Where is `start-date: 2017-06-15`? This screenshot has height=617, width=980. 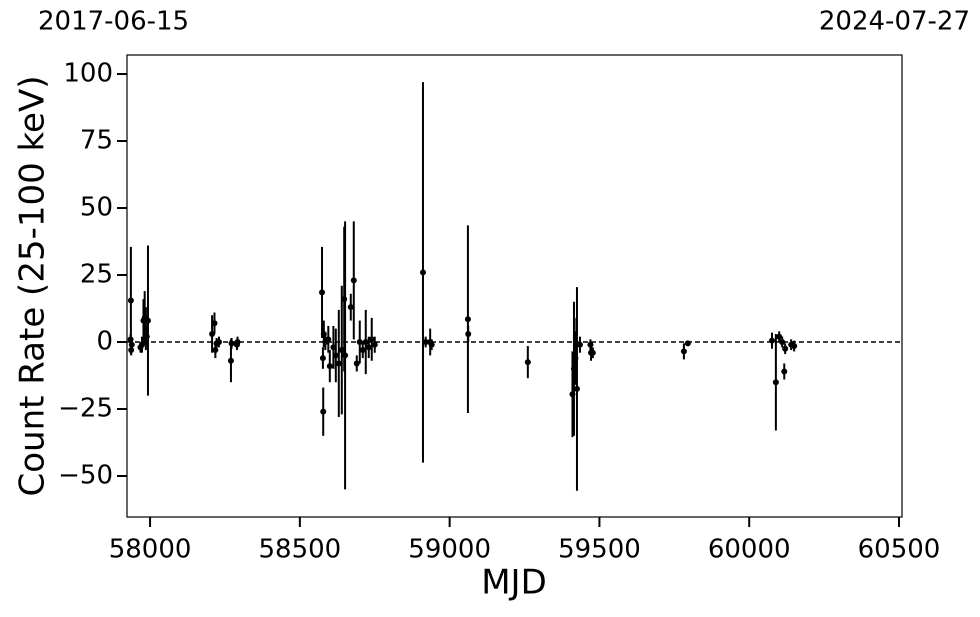
start-date: 2017-06-15 is located at coordinates (113, 22).